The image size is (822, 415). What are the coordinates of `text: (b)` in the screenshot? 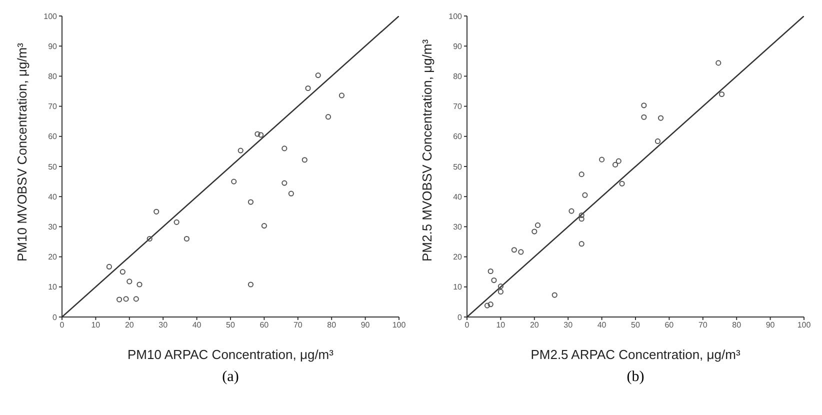 It's located at (636, 377).